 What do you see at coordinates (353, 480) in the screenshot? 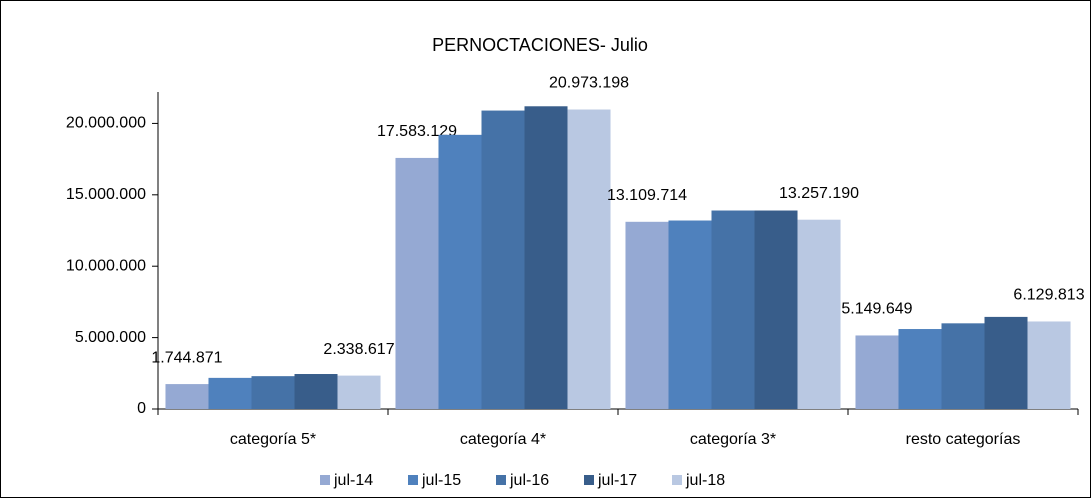
I see `legend-label: jul-14` at bounding box center [353, 480].